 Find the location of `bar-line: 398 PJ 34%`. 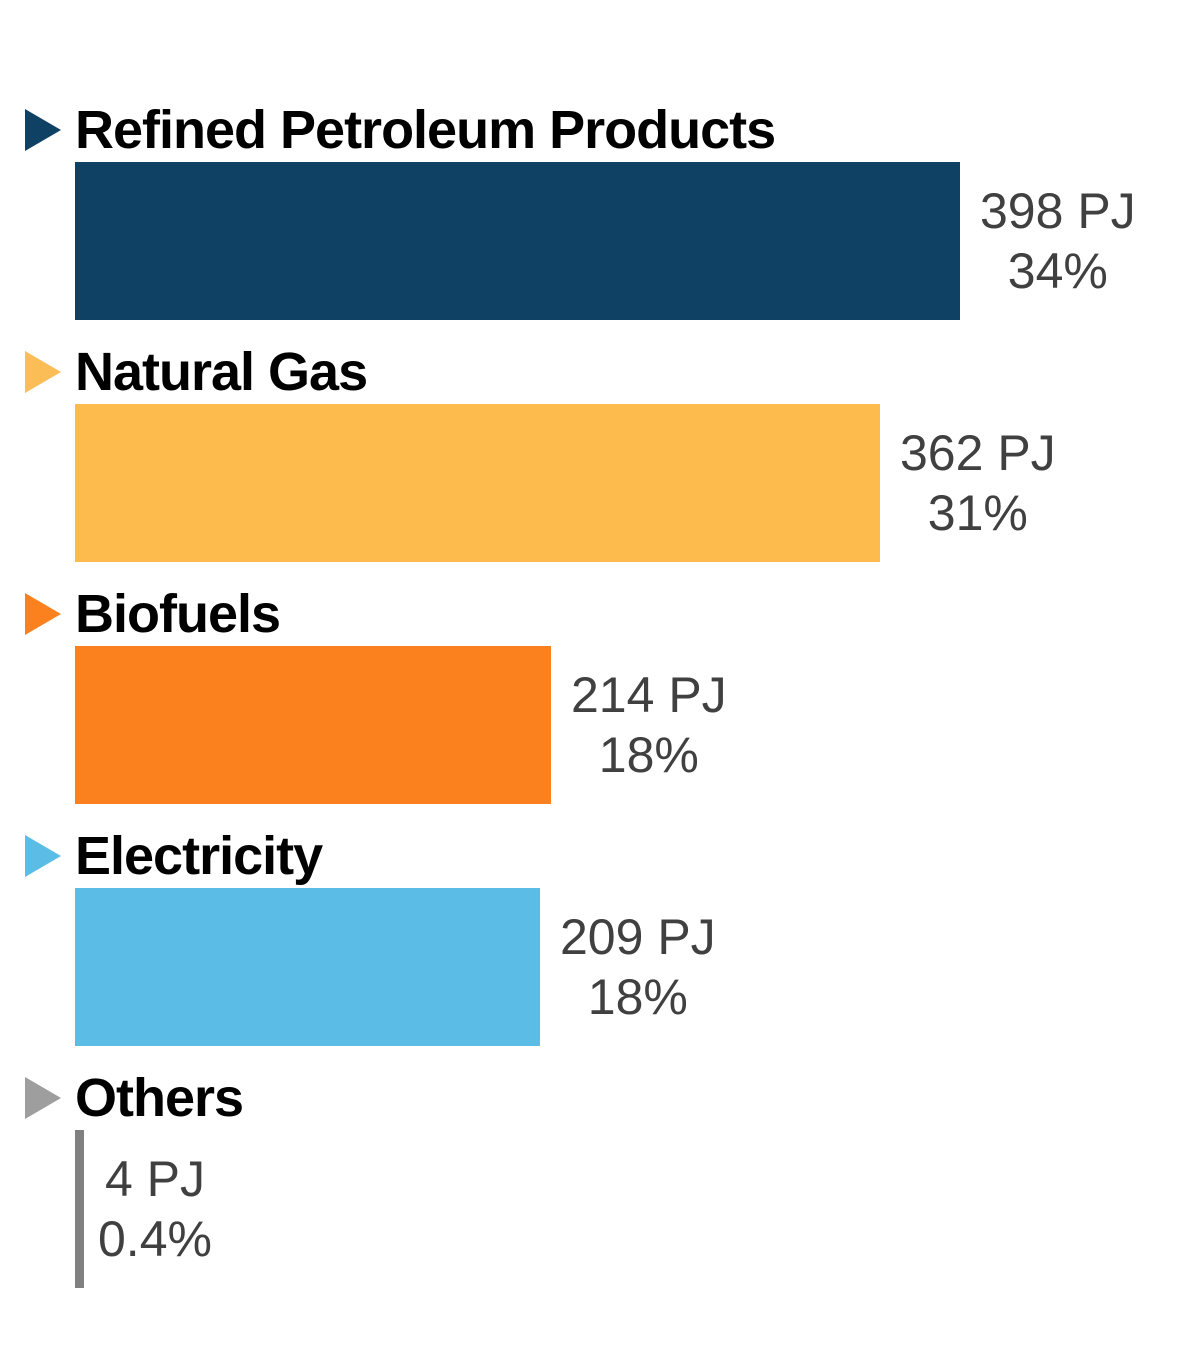

bar-line: 398 PJ 34% is located at coordinates (637, 241).